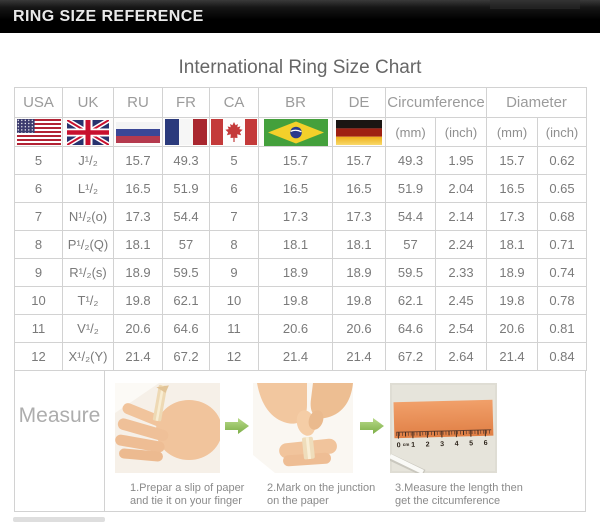  What do you see at coordinates (167, 428) in the screenshot?
I see `hand-with-paper-strip-photo` at bounding box center [167, 428].